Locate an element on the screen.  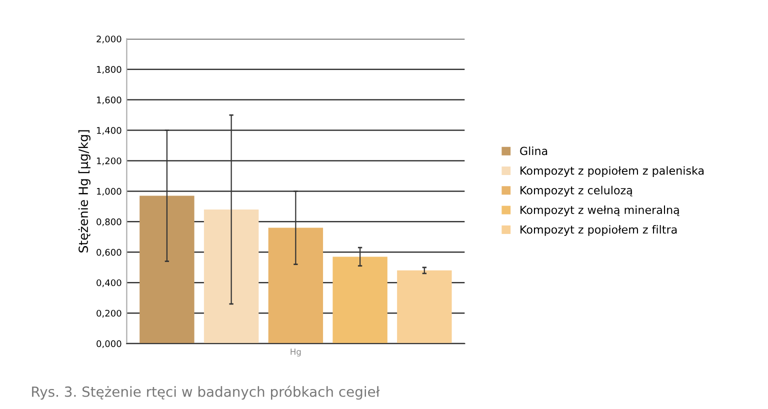
y-axis-title: Stężenie Hg [µg/kg] is located at coordinates (84, 191).